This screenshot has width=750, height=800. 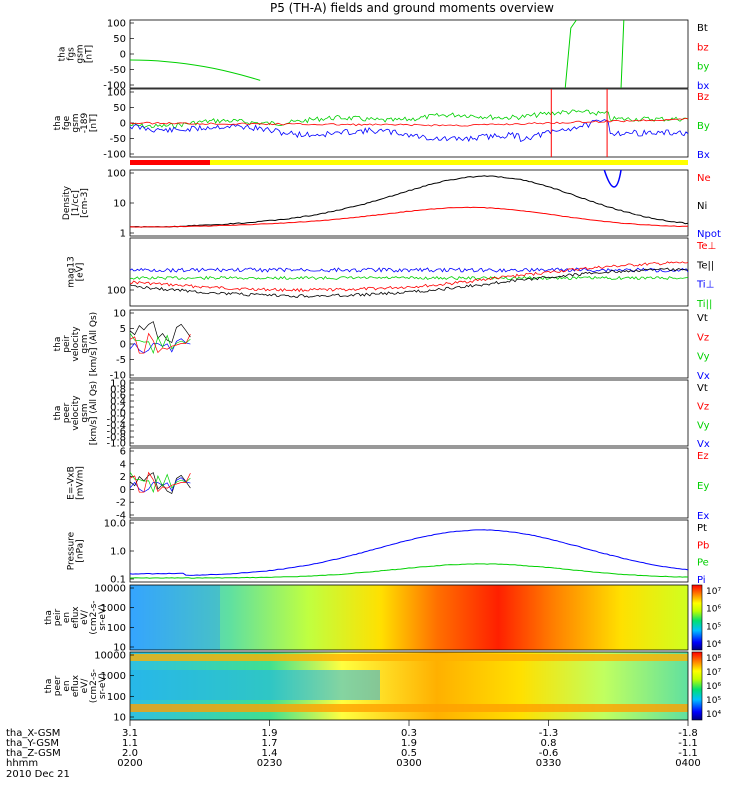 I want to click on legend-entry: Te⊥, so click(x=706, y=246).